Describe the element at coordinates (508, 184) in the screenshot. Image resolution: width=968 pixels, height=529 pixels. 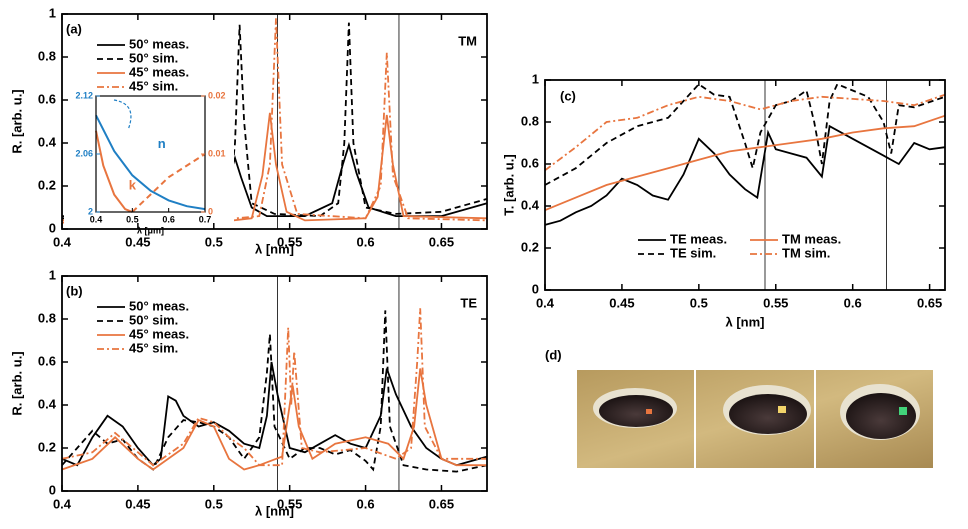
I see `y-axis-label: T. [arb. u.]` at that location.